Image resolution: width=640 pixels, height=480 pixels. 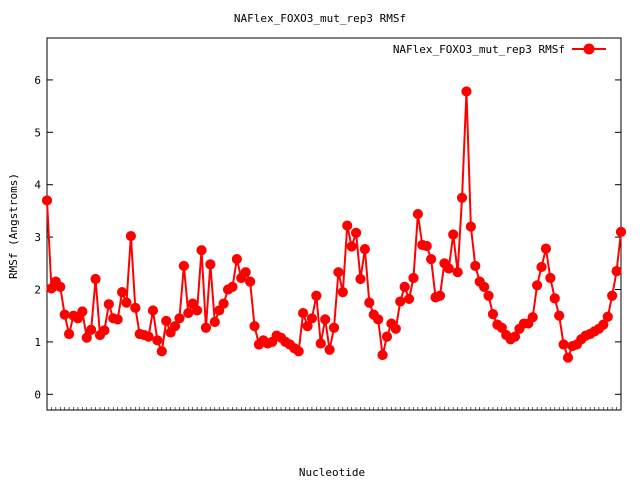 What do you see at coordinates (332, 472) in the screenshot?
I see `x-axis-label: Nucleotide` at bounding box center [332, 472].